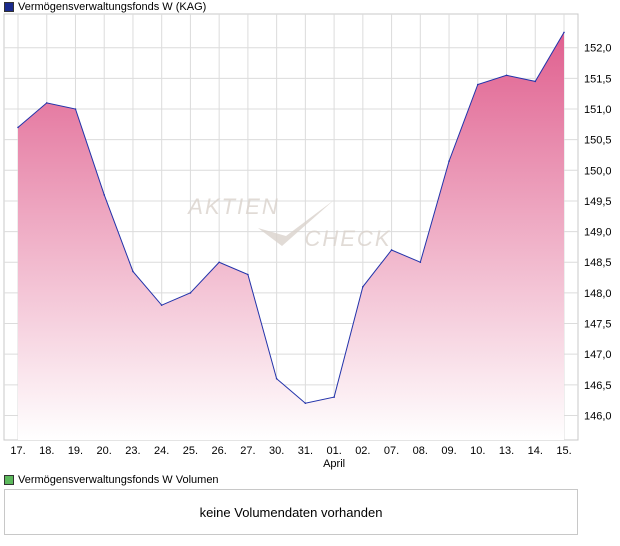  What do you see at coordinates (347, 238) in the screenshot?
I see `watermark-text-bottom: CHECK` at bounding box center [347, 238].